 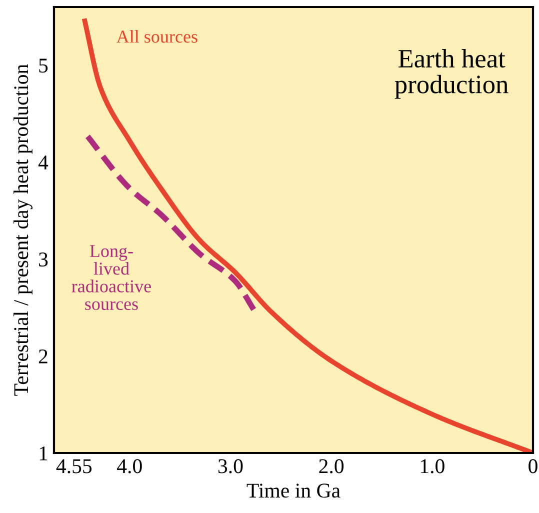 I want to click on y-tick-label: 3, so click(x=43, y=259).